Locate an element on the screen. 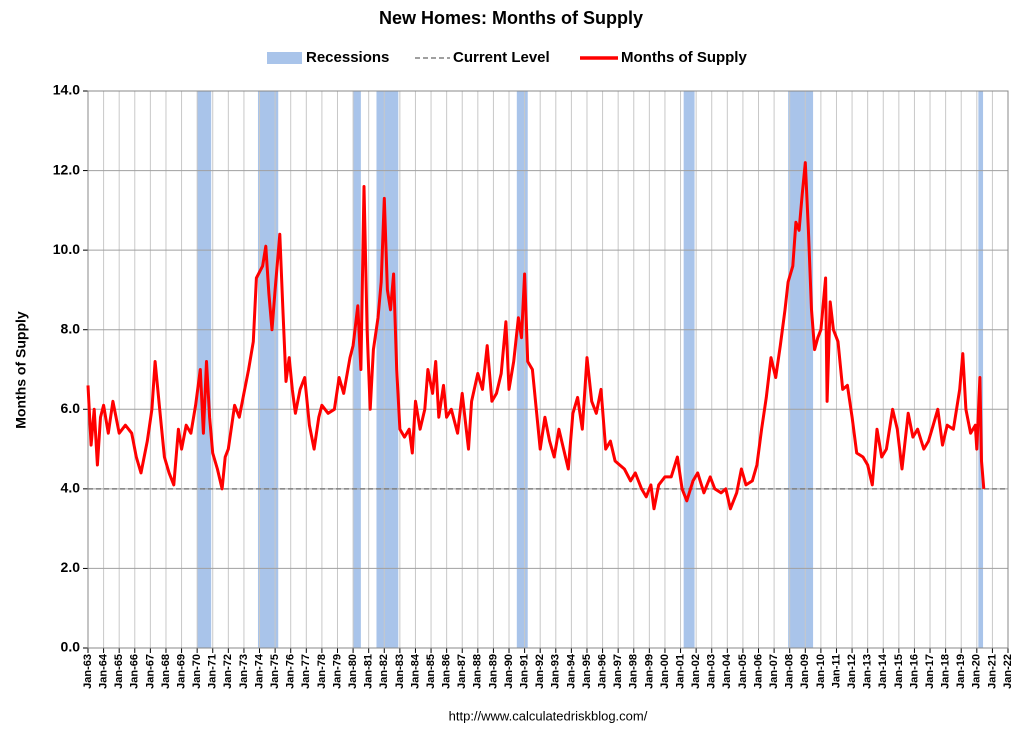 The height and width of the screenshot is (741, 1022). x-tick-label: Jan-84 is located at coordinates (415, 671).